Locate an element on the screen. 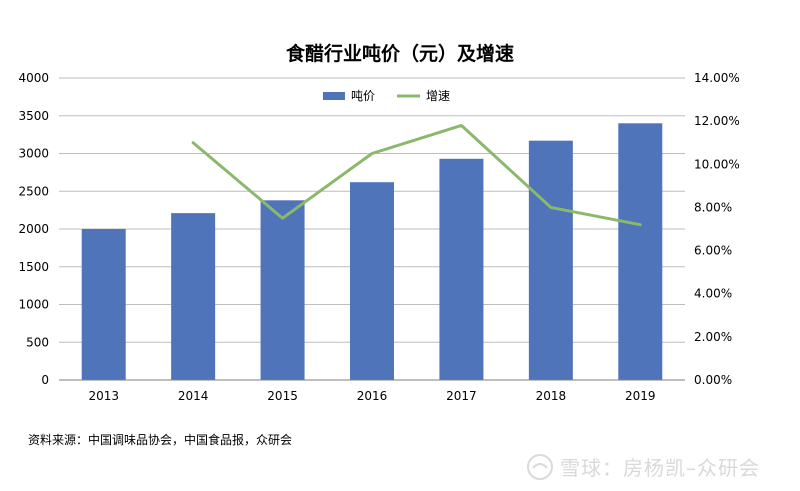 This screenshot has height=491, width=800. left-axis-tick-1: 3500 is located at coordinates (33, 116).